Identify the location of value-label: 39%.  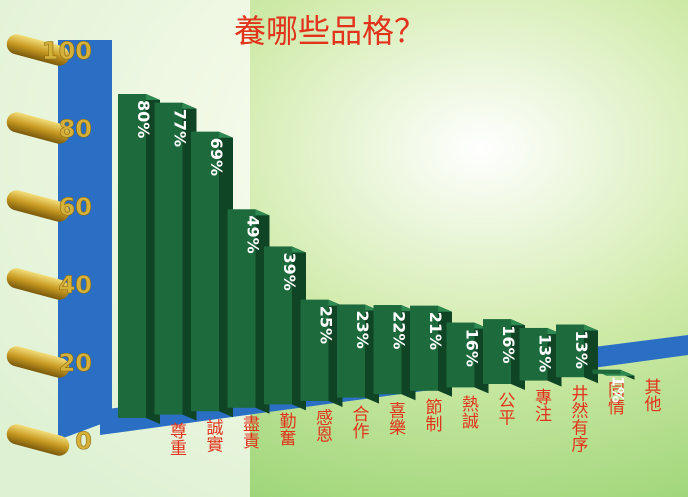
(289, 271).